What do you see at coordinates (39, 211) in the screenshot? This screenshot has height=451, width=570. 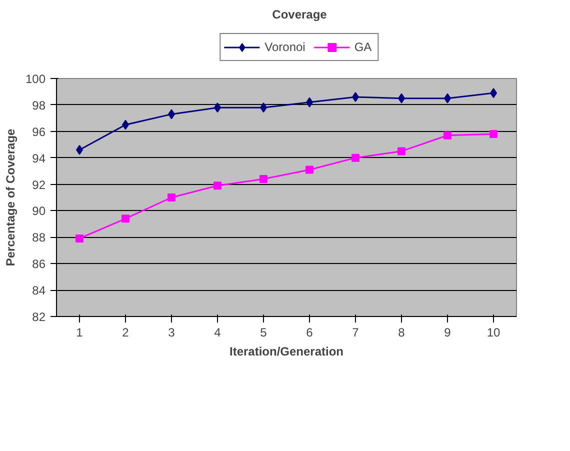 I see `y-tick-label: 90` at bounding box center [39, 211].